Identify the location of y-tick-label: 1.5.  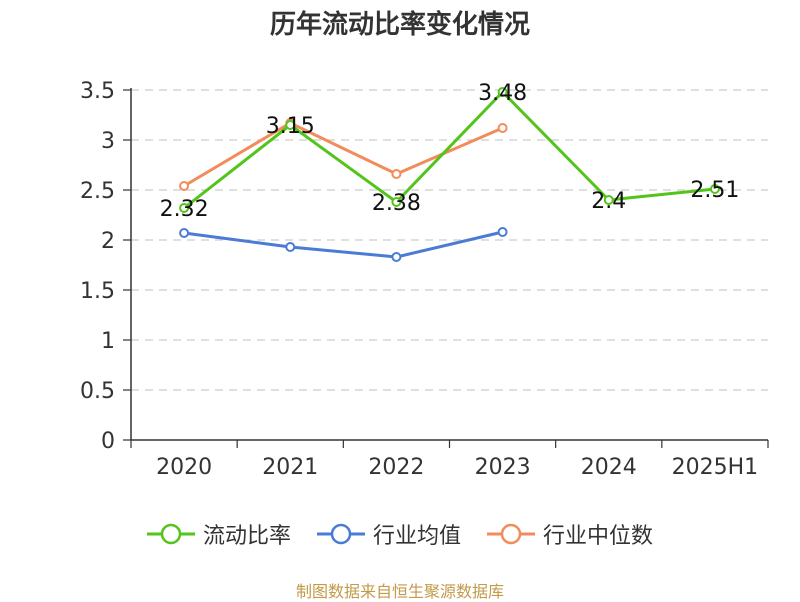
(97, 291).